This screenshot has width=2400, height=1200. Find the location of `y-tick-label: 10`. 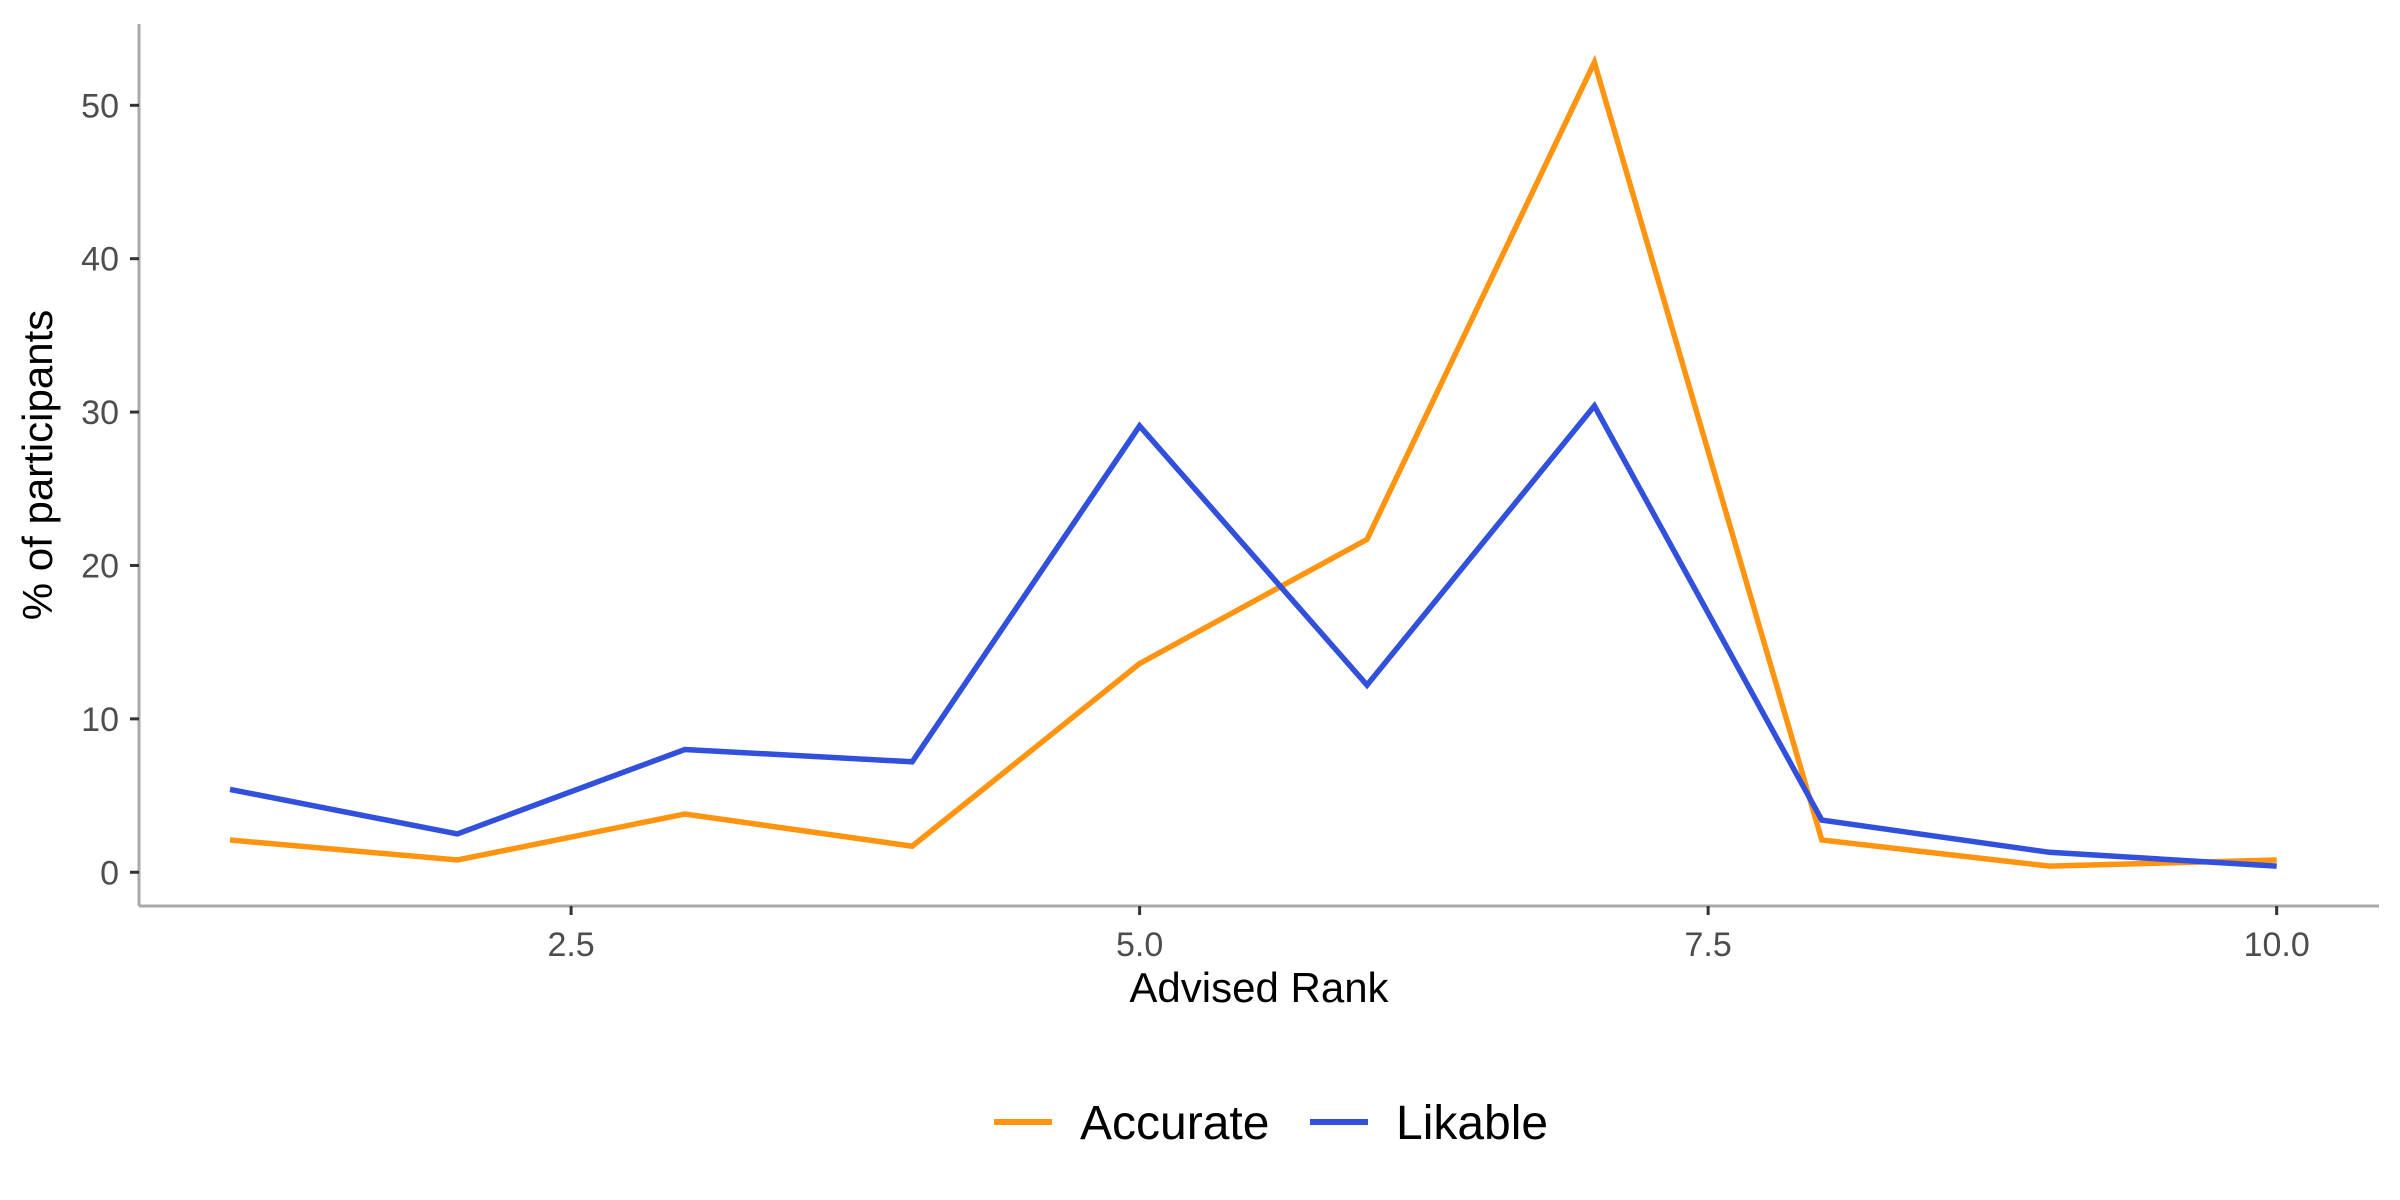

y-tick-label: 10 is located at coordinates (100, 720).